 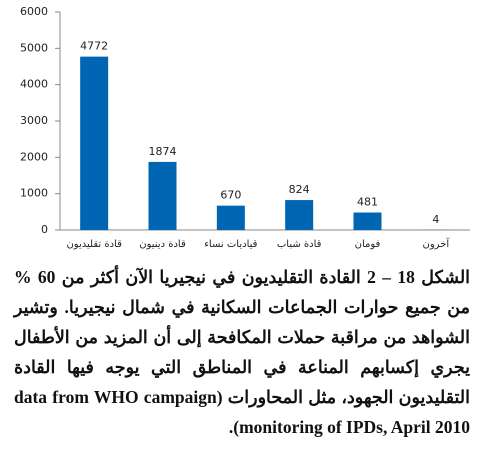 What do you see at coordinates (230, 195) in the screenshot?
I see `data-label: 670` at bounding box center [230, 195].